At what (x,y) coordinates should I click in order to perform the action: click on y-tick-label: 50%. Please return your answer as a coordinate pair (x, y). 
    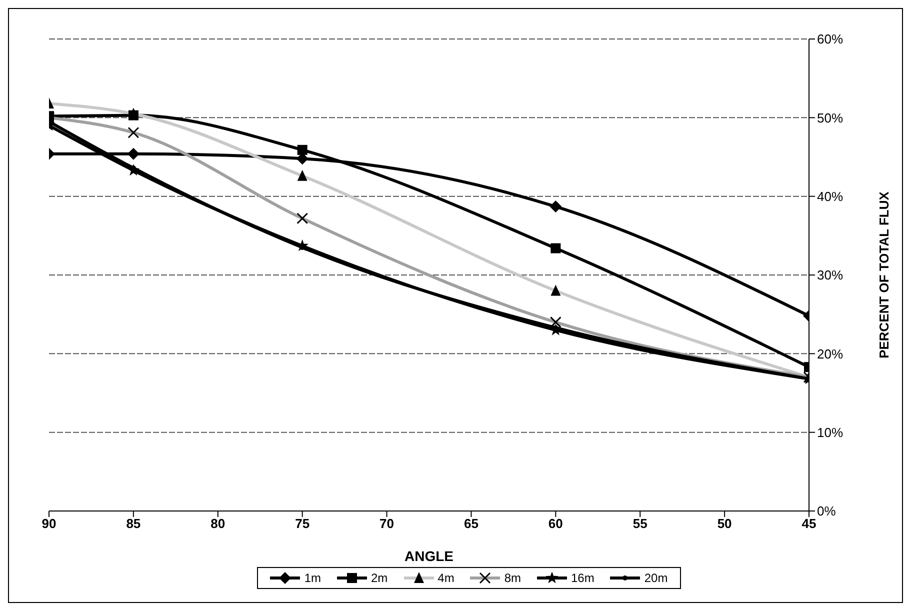
    Looking at the image, I should click on (830, 118).